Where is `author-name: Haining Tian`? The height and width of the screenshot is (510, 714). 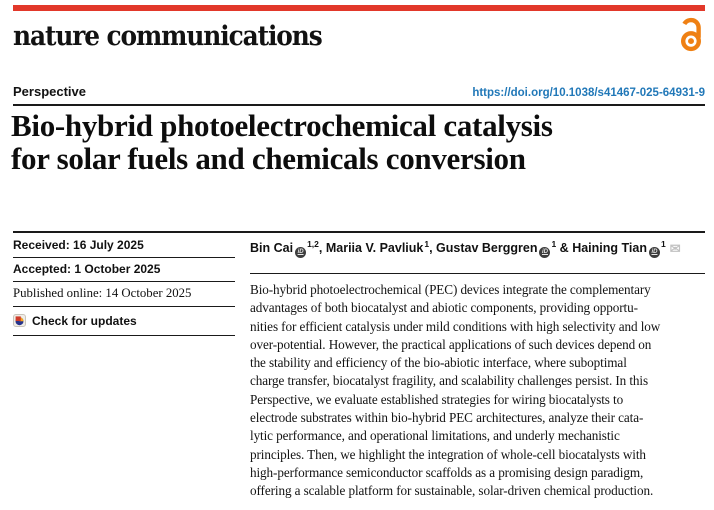
author-name: Haining Tian is located at coordinates (609, 248).